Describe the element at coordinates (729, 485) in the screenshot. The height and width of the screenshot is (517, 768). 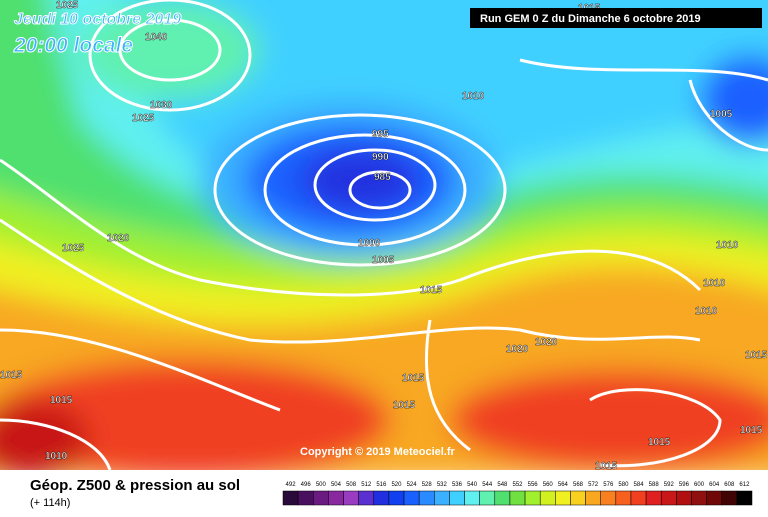
I see `scale-label: 608` at that location.